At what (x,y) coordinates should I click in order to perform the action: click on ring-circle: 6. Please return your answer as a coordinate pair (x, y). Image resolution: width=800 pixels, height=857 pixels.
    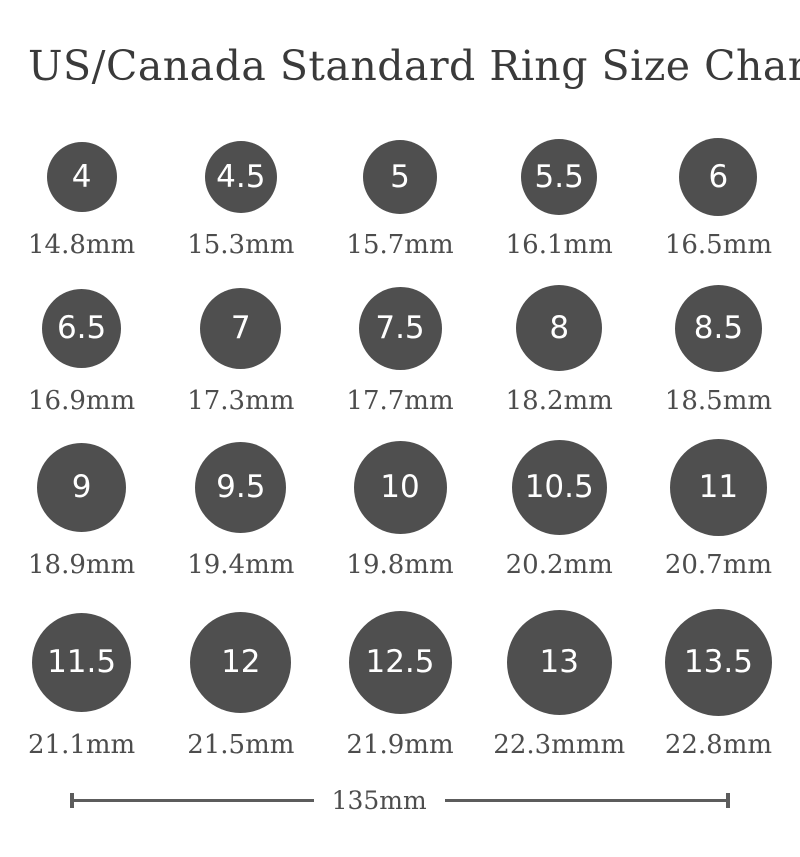
    Looking at the image, I should click on (718, 177).